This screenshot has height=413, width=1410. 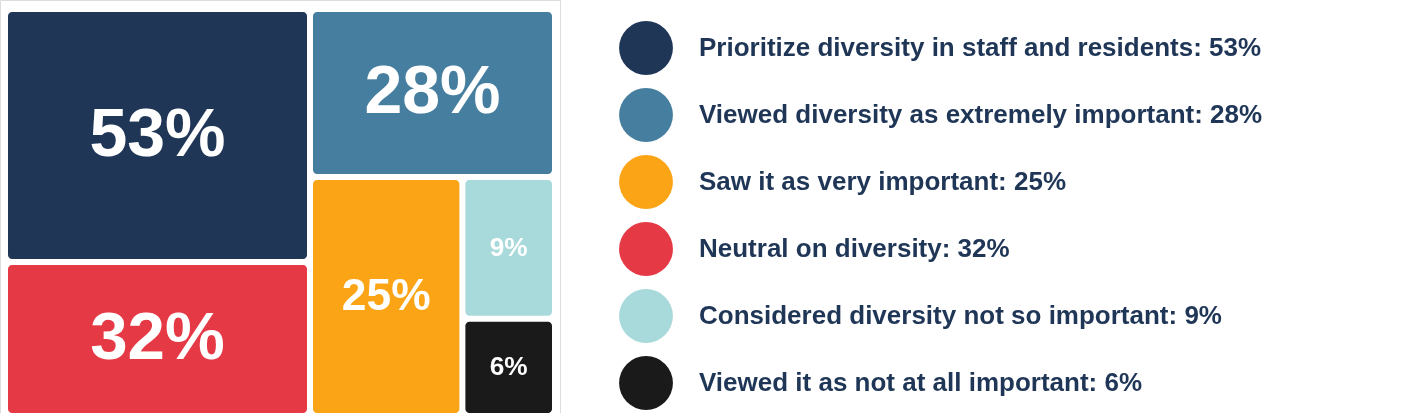 I want to click on category-label: Saw it as very important: 25%, so click(x=883, y=181).